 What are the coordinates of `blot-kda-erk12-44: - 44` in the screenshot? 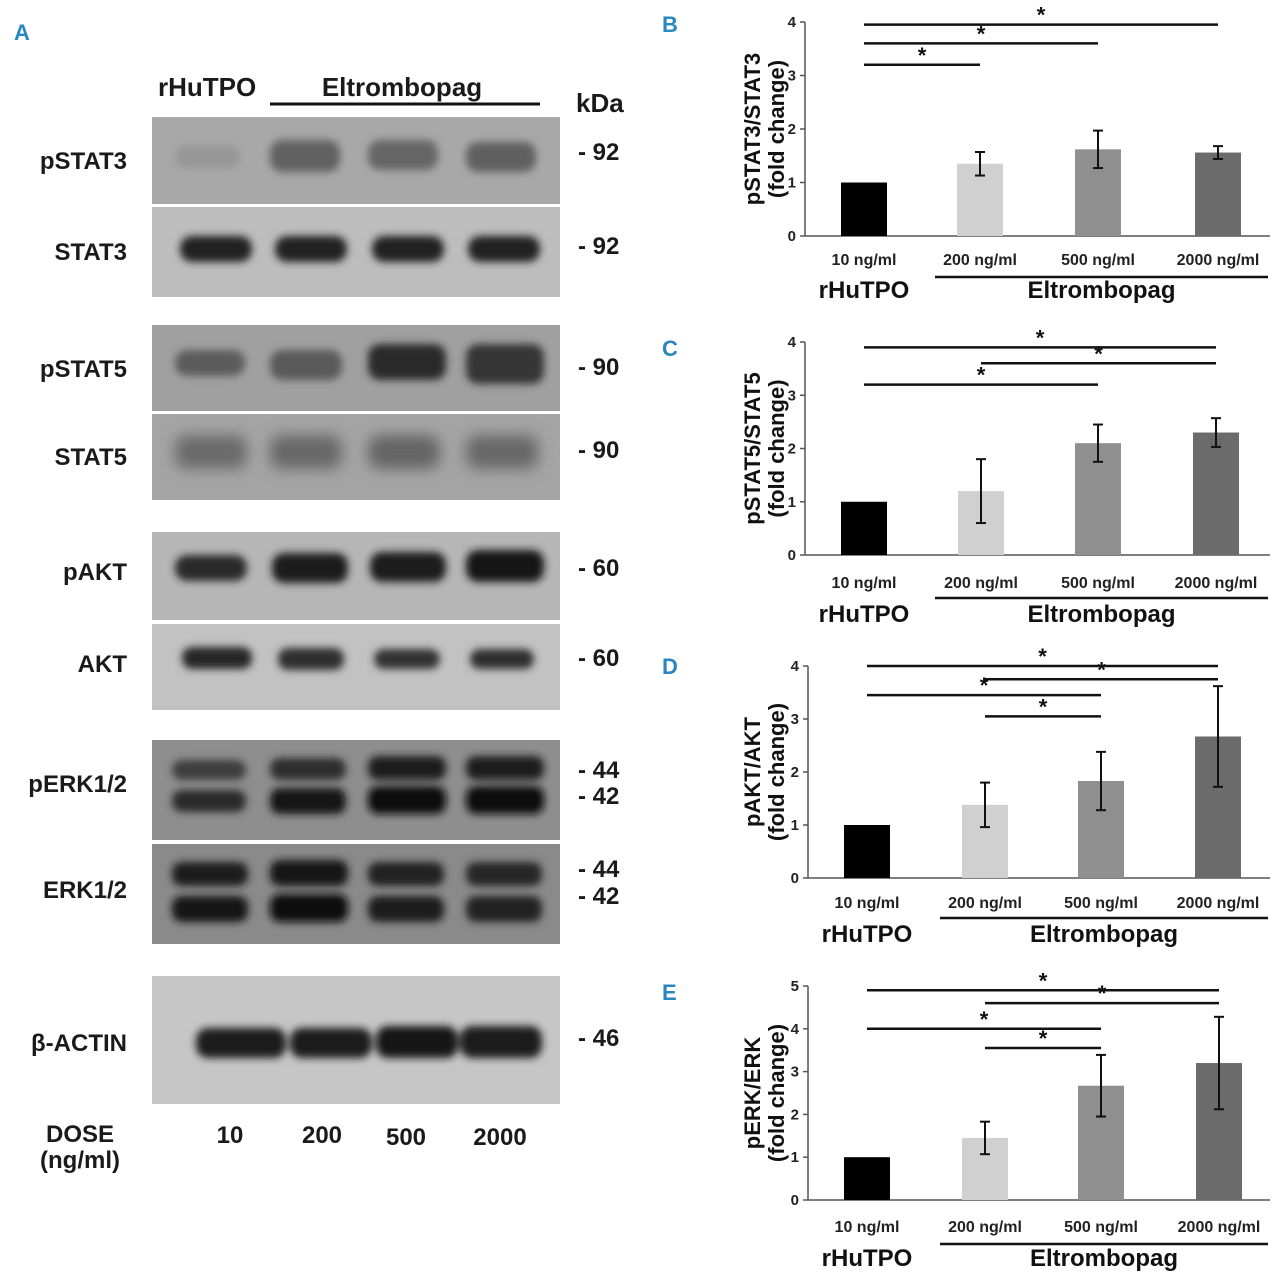 It's located at (599, 869).